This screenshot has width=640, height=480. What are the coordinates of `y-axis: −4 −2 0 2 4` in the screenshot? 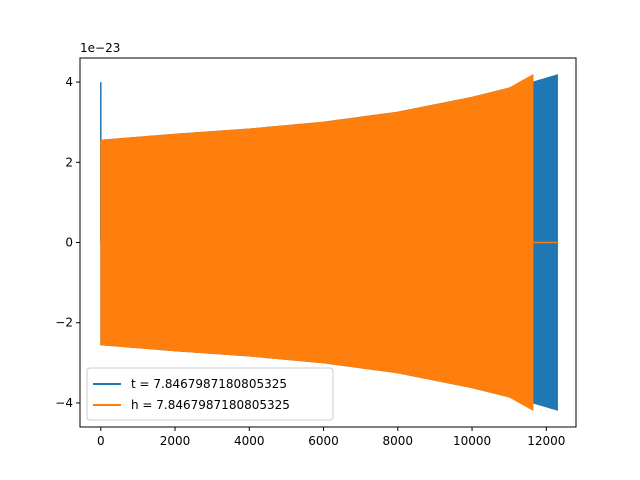 It's located at (67, 242).